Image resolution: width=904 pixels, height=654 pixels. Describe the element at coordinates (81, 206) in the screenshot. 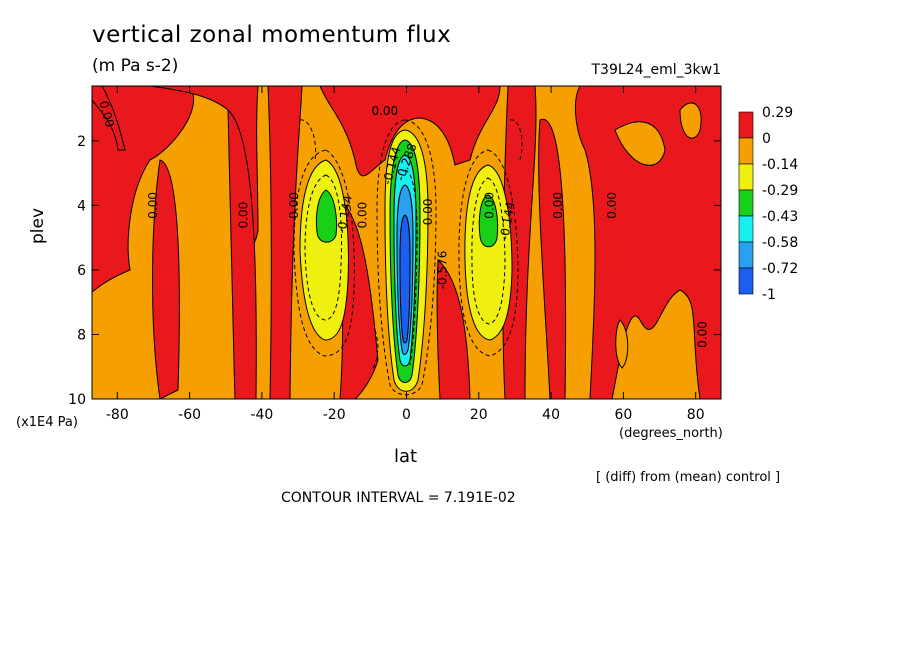

I see `y-tick-label: 4` at that location.